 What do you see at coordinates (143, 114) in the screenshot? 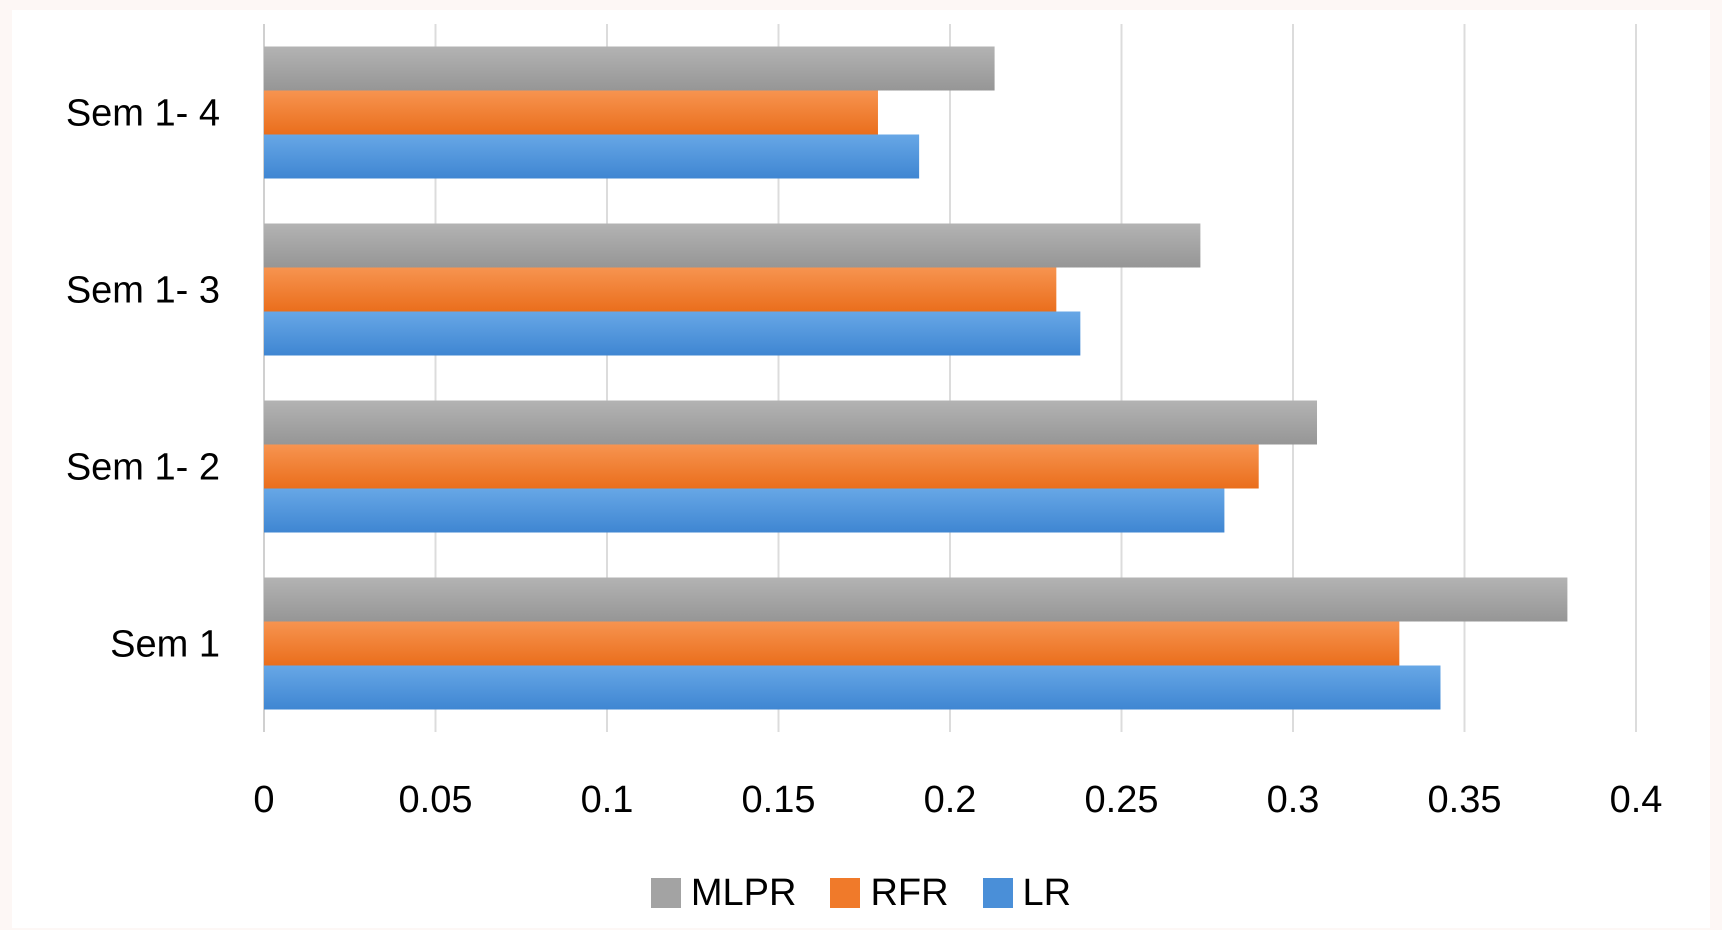
I see `y-category-label: Sem 1- 4` at bounding box center [143, 114].